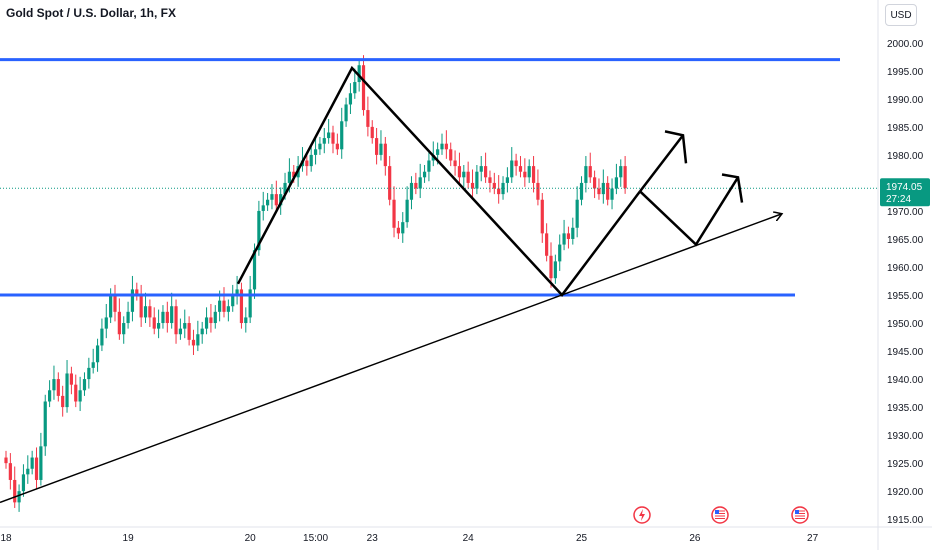  I want to click on projection-arrowhead-a, so click(676, 147).